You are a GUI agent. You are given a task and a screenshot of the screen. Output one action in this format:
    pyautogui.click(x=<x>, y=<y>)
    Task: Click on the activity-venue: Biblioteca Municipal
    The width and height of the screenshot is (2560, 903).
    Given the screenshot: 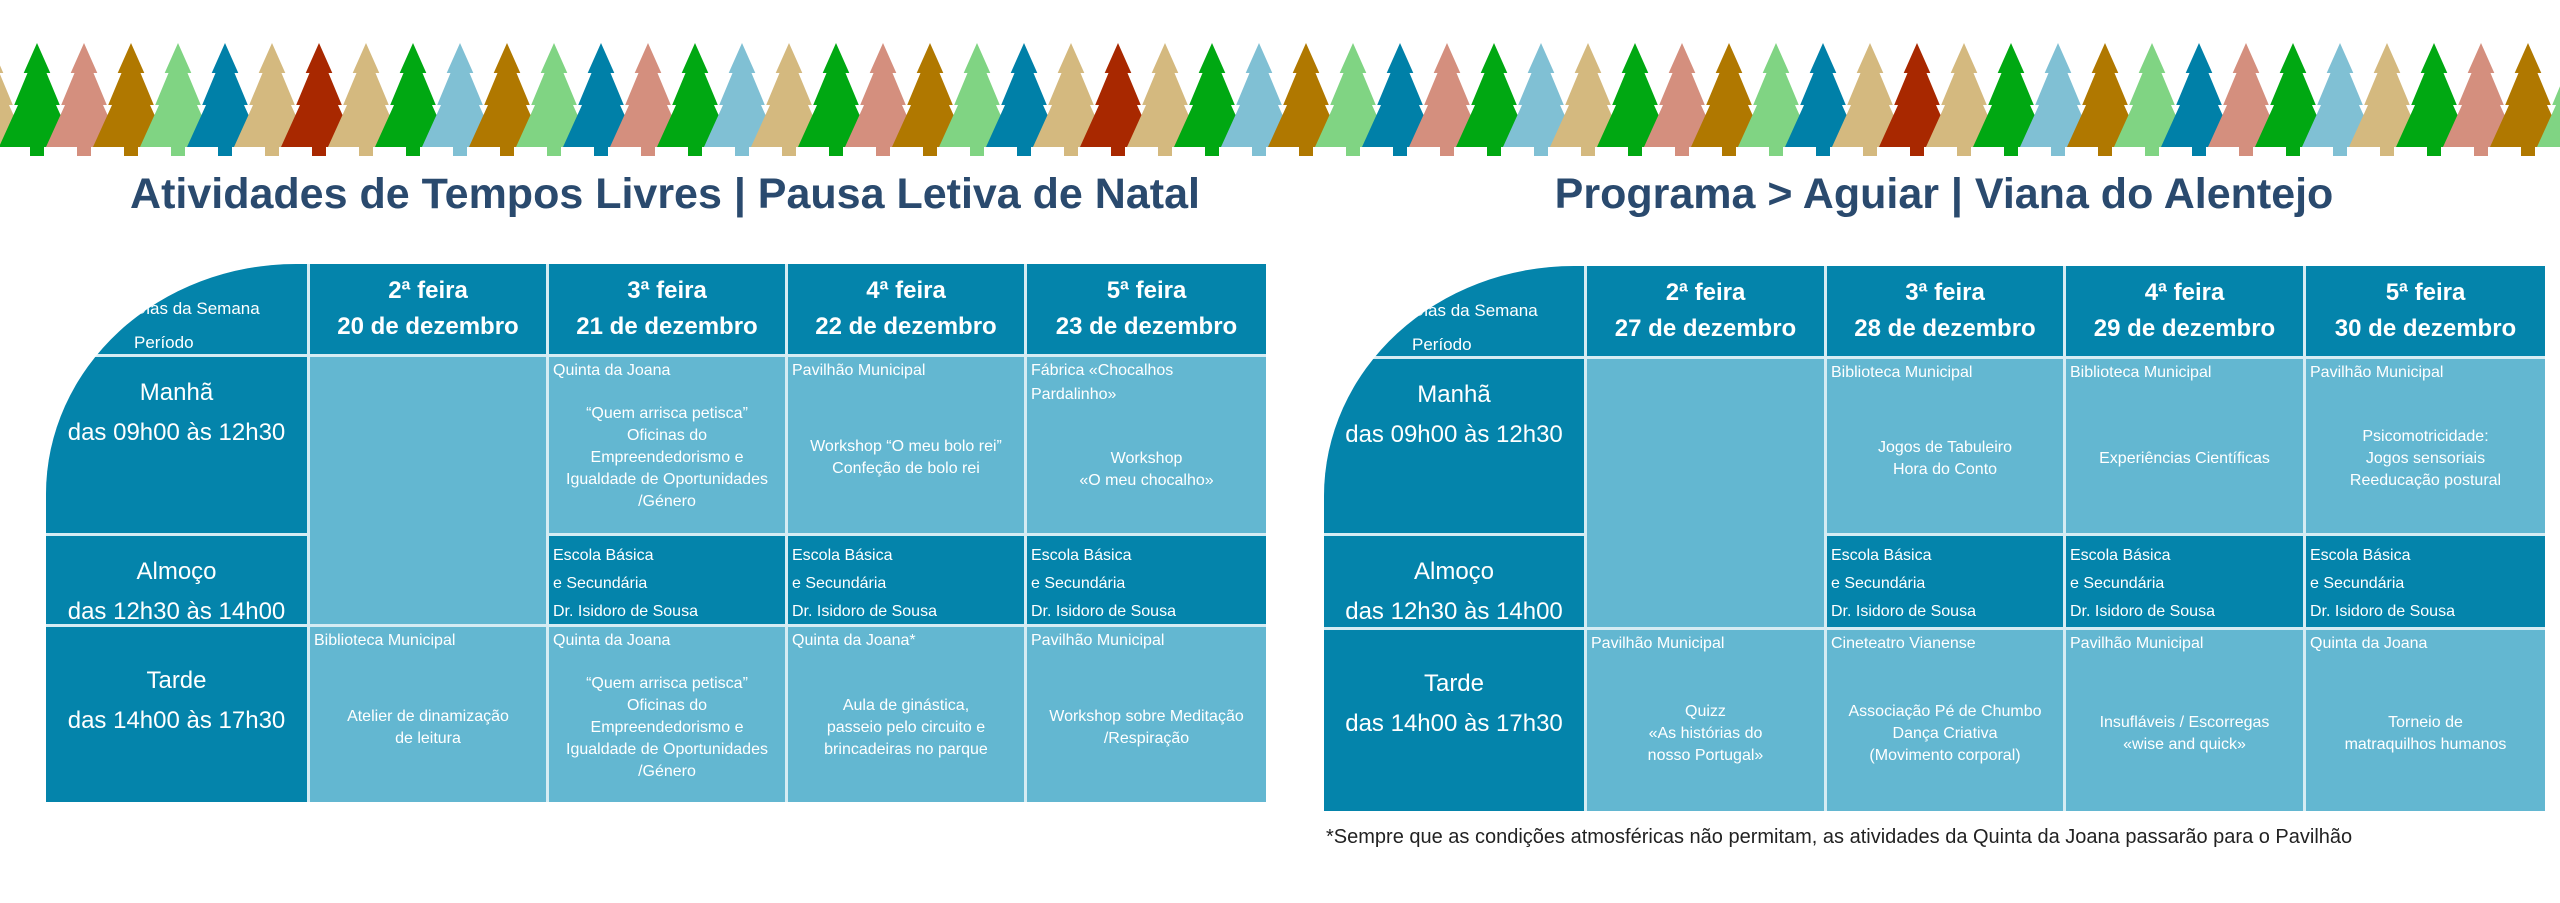 What is the action you would take?
    pyautogui.click(x=385, y=640)
    